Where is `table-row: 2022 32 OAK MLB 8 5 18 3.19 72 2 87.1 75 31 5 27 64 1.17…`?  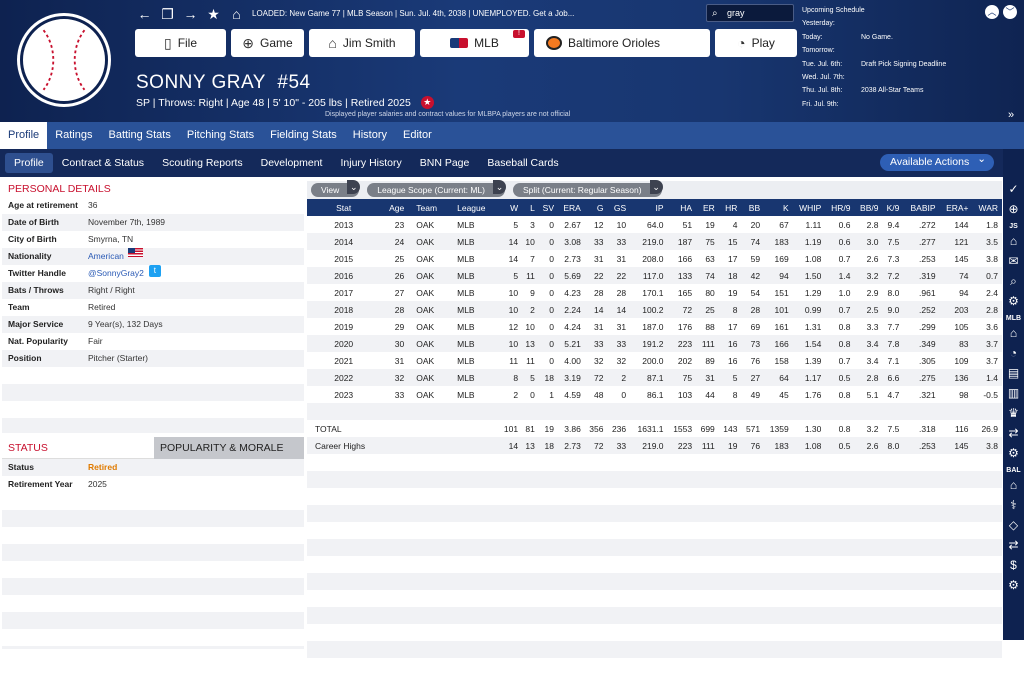 table-row: 2022 32 OAK MLB 8 5 18 3.19 72 2 87.1 75 31 5 27 64 1.17… is located at coordinates (654, 377).